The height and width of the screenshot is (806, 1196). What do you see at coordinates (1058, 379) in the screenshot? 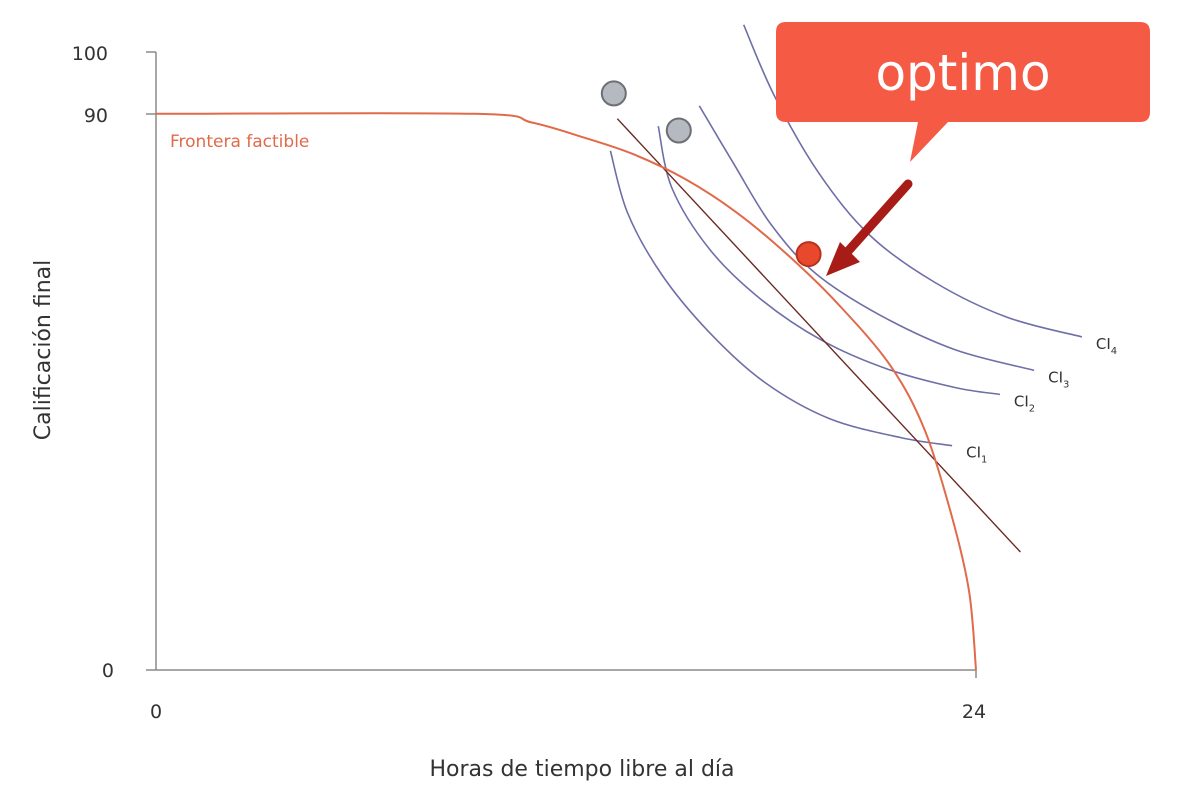
I see `ci-label-3: CI3` at bounding box center [1058, 379].